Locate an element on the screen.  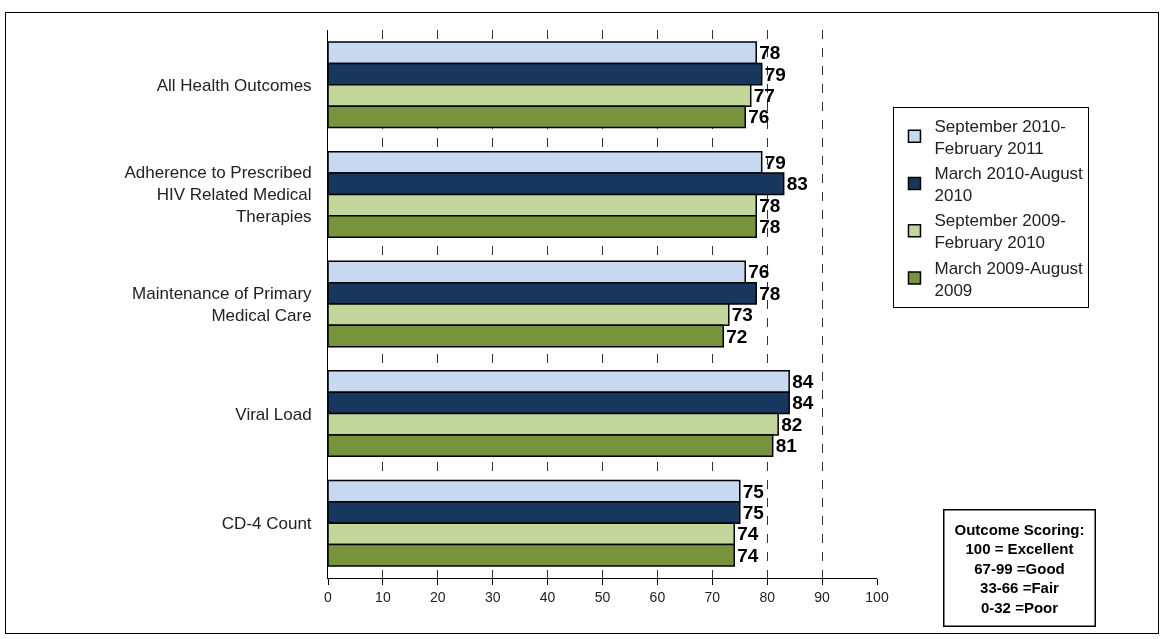
y-tick-label: All Health Outcomes is located at coordinates (234, 85).